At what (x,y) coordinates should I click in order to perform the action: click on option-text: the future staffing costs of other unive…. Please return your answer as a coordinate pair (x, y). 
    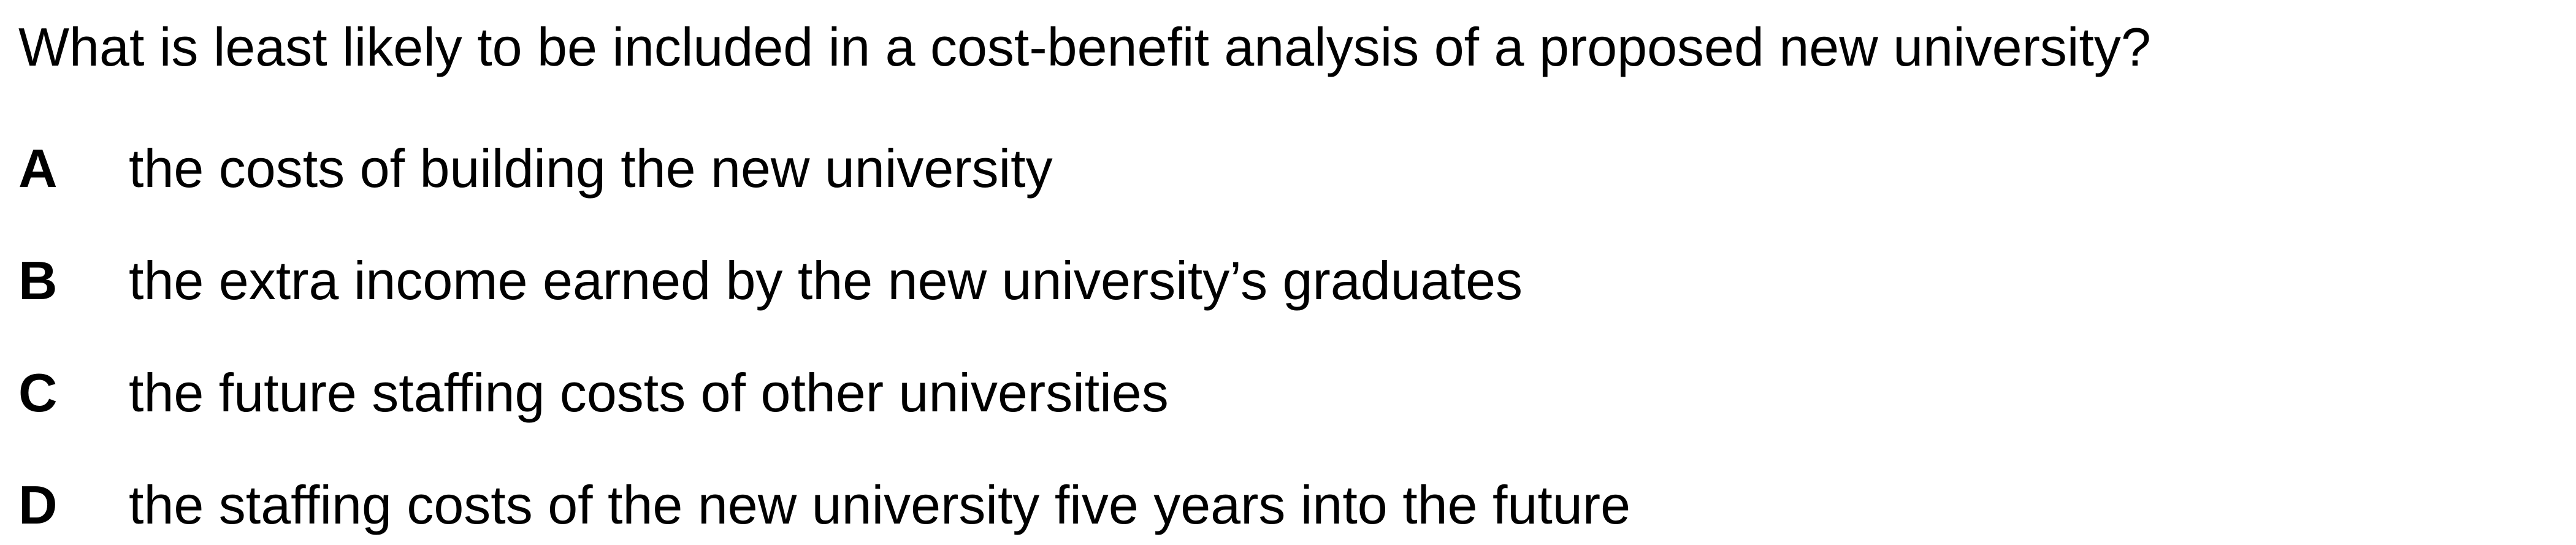
    Looking at the image, I should click on (649, 392).